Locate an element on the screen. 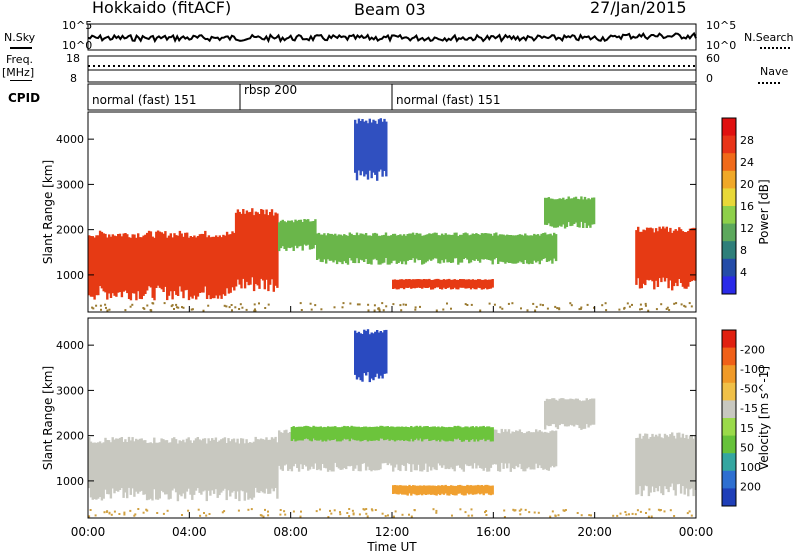  cpid-segment-label: normal (fast) 151 is located at coordinates (448, 100).